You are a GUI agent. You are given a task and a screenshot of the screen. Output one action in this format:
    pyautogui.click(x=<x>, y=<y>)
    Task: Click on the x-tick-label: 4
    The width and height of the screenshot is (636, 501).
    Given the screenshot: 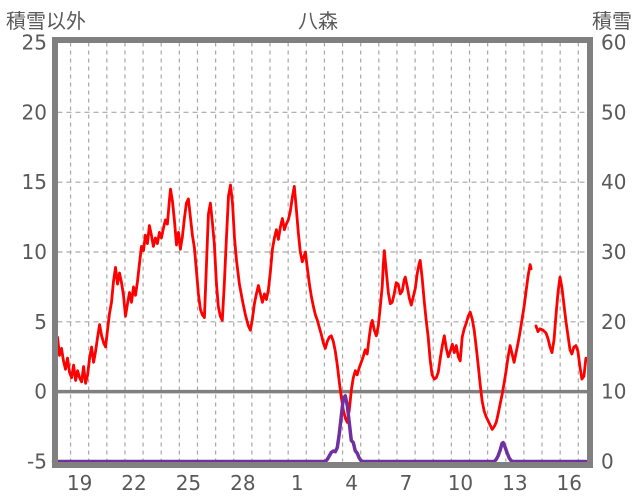 What is the action you would take?
    pyautogui.click(x=351, y=483)
    